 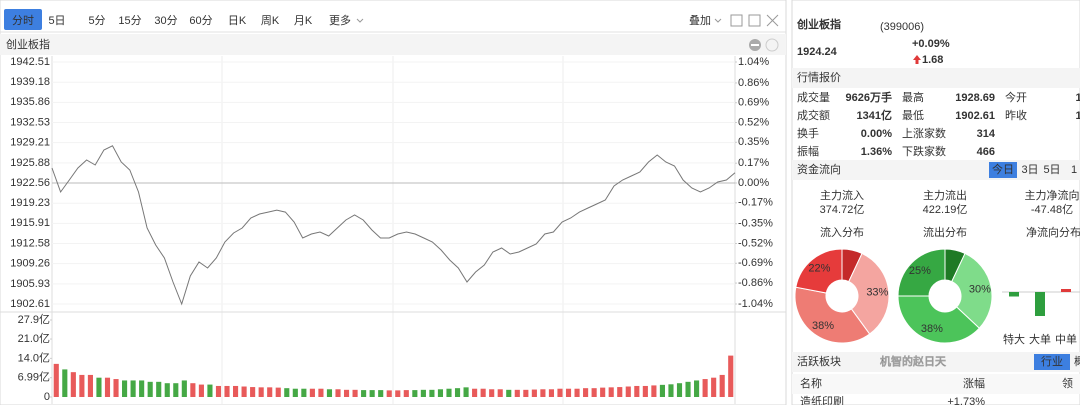 I want to click on change: 1.68, so click(x=932, y=60).